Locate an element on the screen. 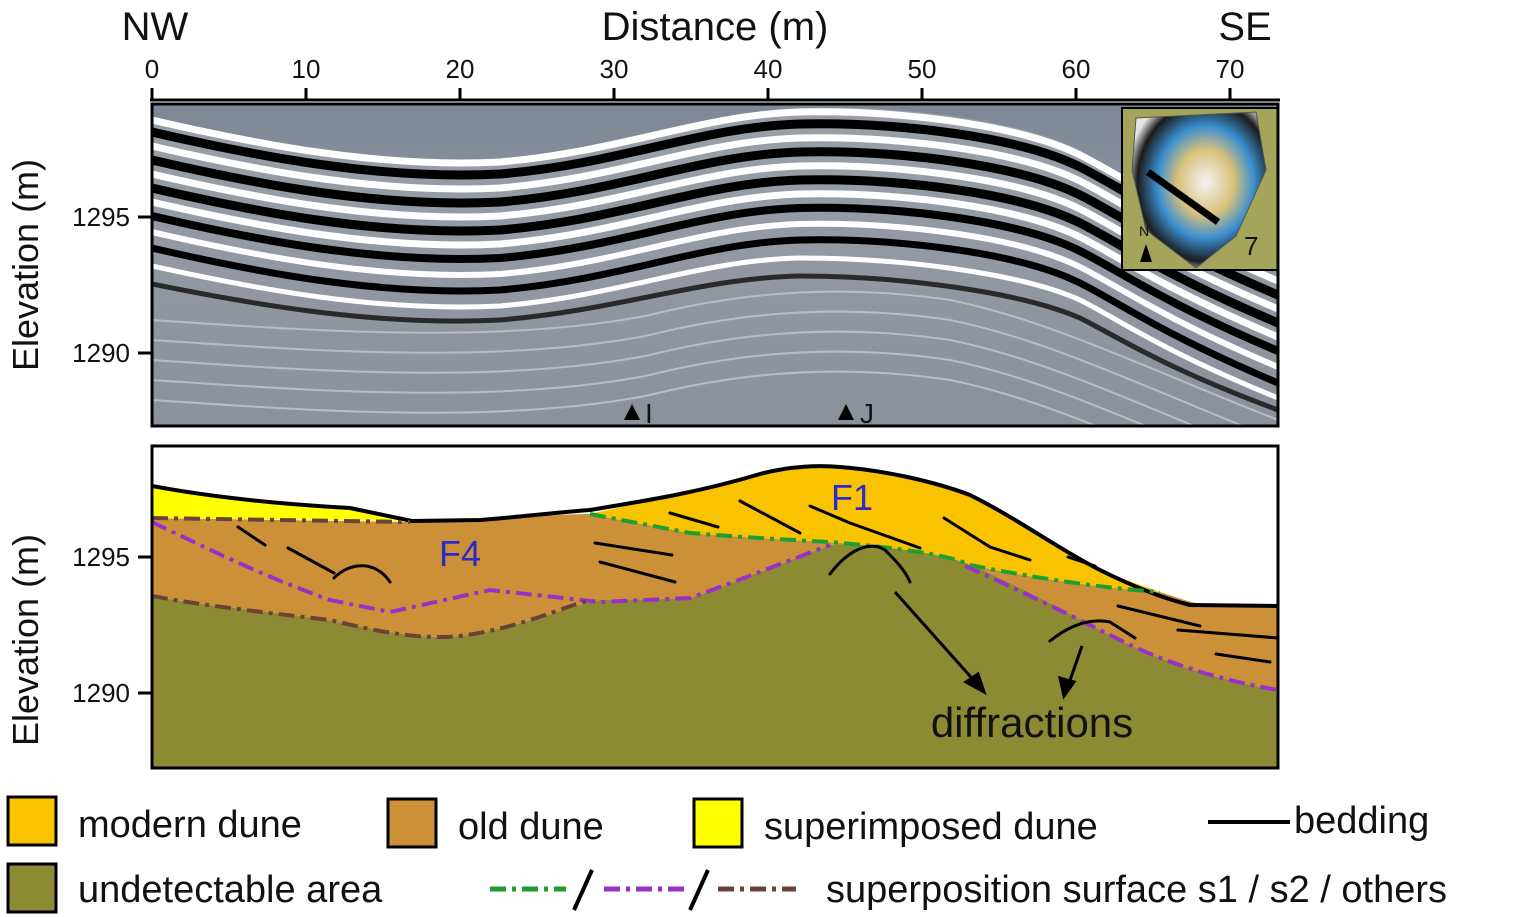 The height and width of the screenshot is (917, 1540). inset-north-label: N is located at coordinates (1144, 231).